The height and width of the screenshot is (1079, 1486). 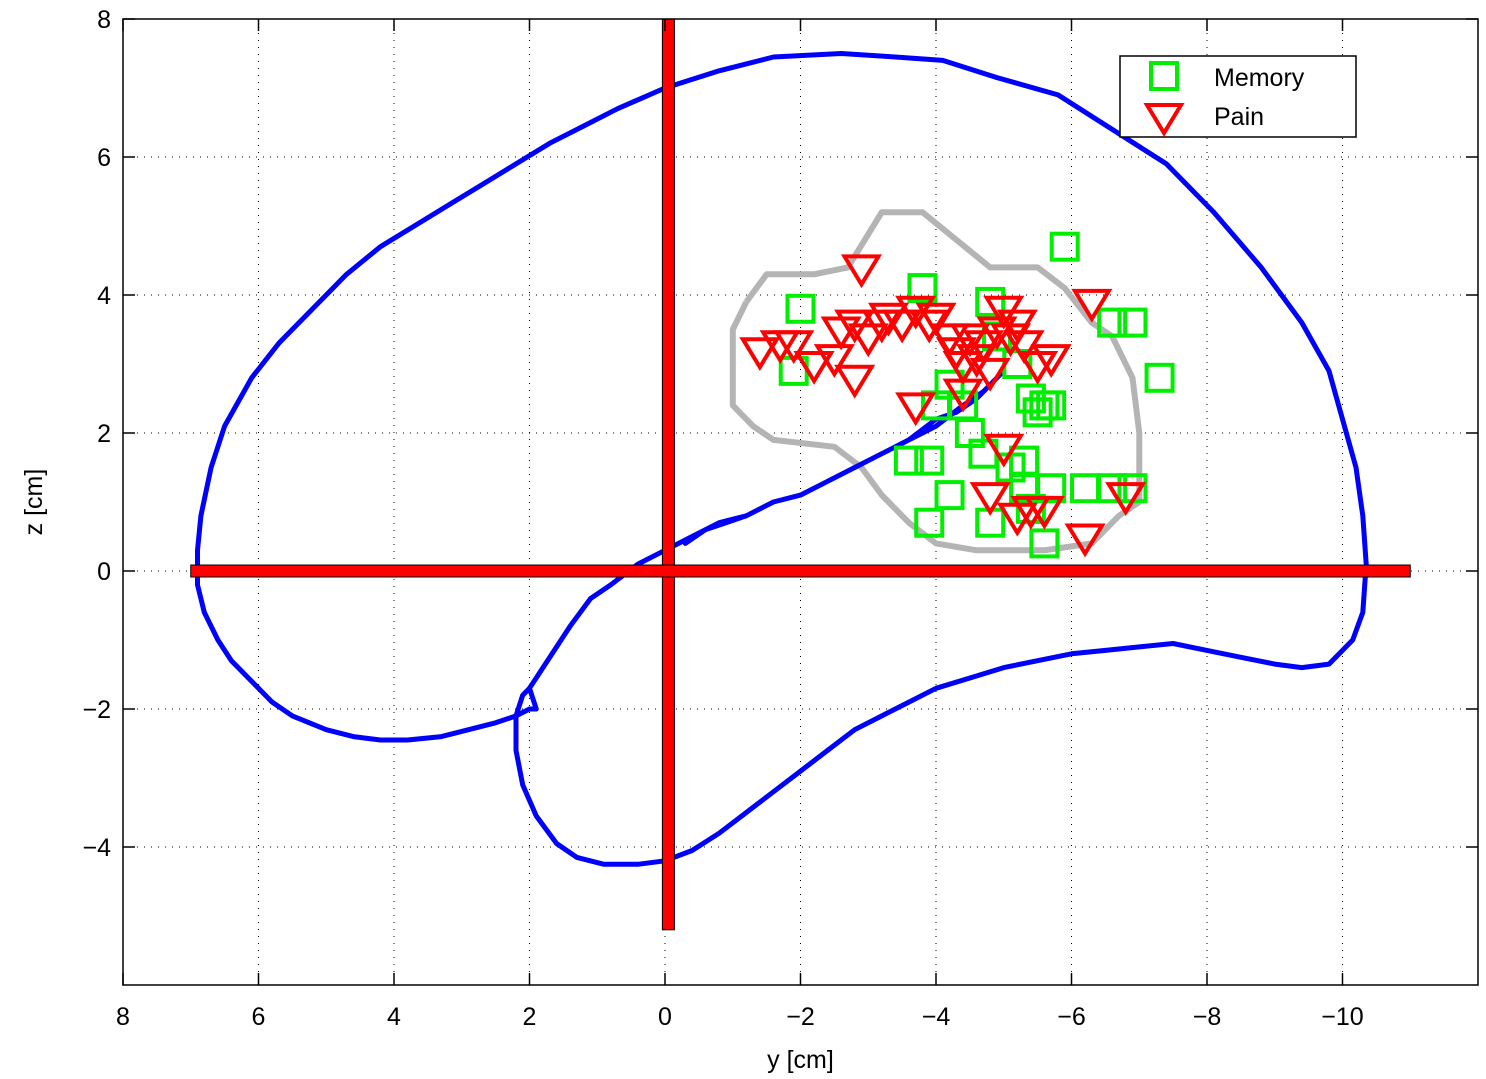 I want to click on crosshair-horizontal-bar, so click(x=800, y=571).